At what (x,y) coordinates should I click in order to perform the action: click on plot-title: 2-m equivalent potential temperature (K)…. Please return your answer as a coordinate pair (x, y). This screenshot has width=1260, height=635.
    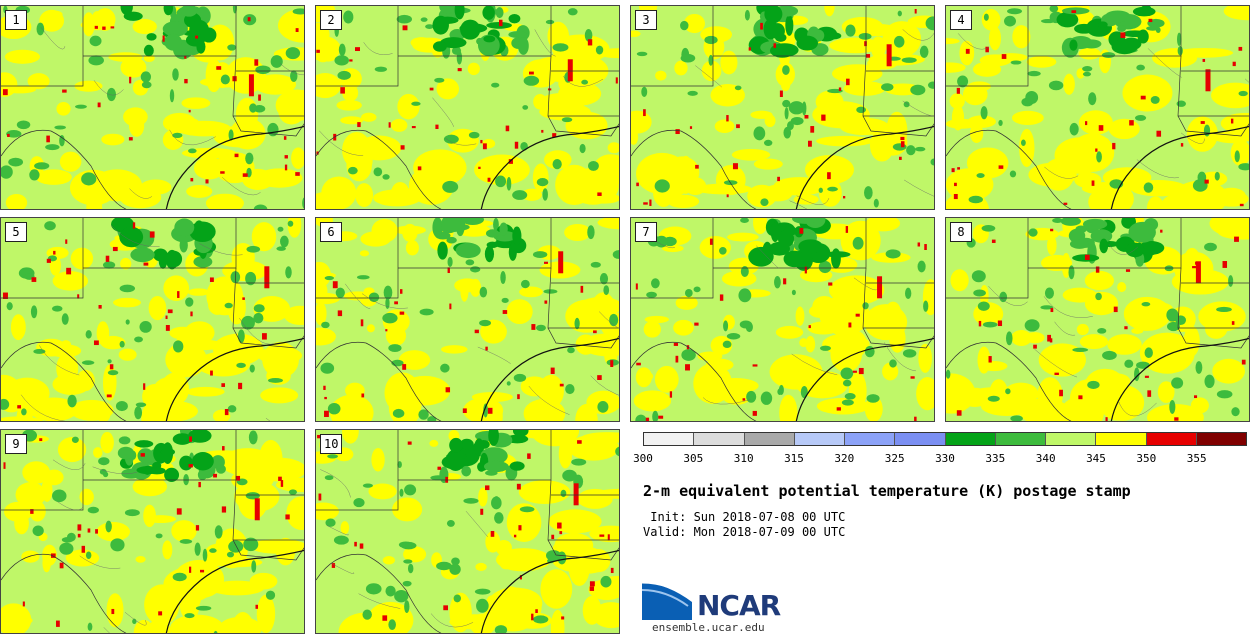
    Looking at the image, I should click on (887, 491).